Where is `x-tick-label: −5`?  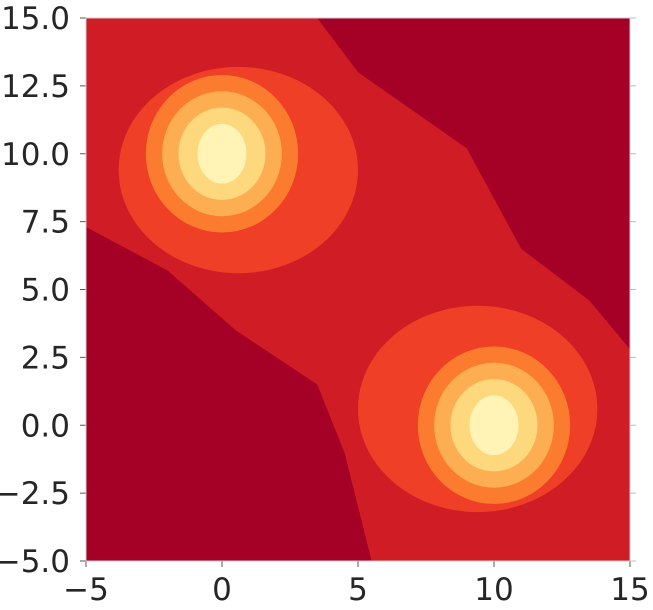
x-tick-label: −5 is located at coordinates (86, 590).